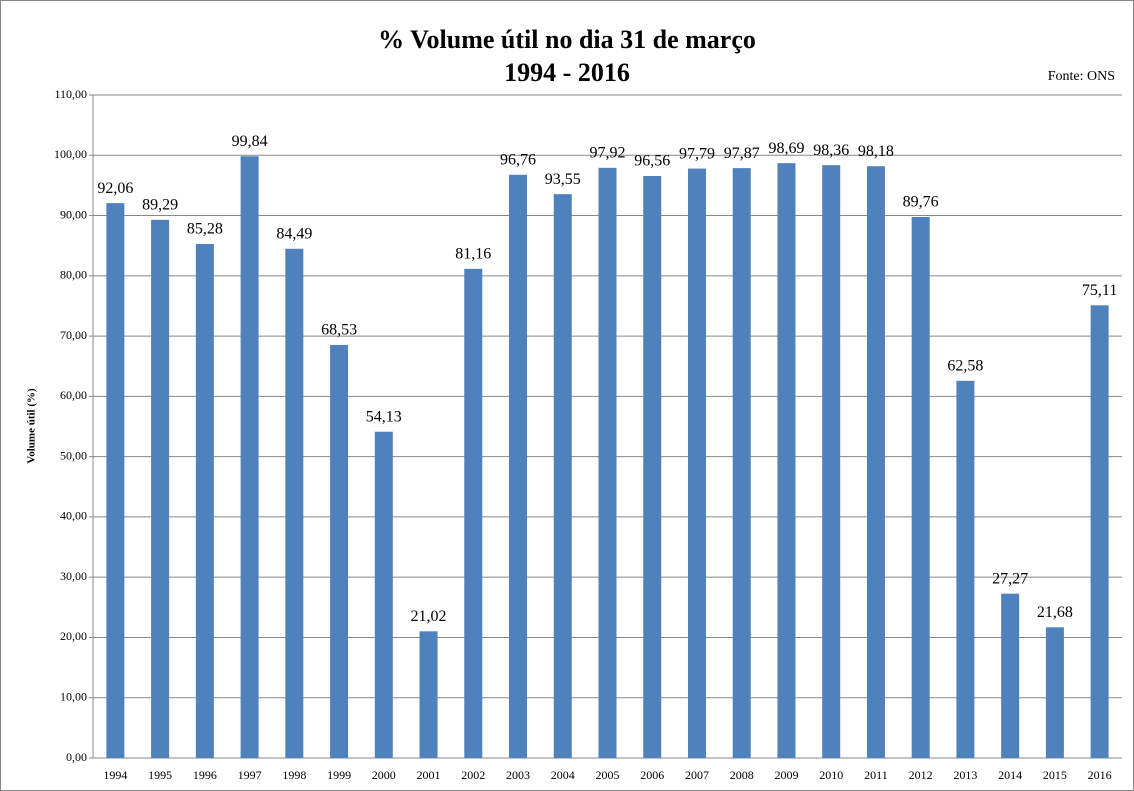  Describe the element at coordinates (697, 775) in the screenshot. I see `x-tick-label: 2007` at that location.